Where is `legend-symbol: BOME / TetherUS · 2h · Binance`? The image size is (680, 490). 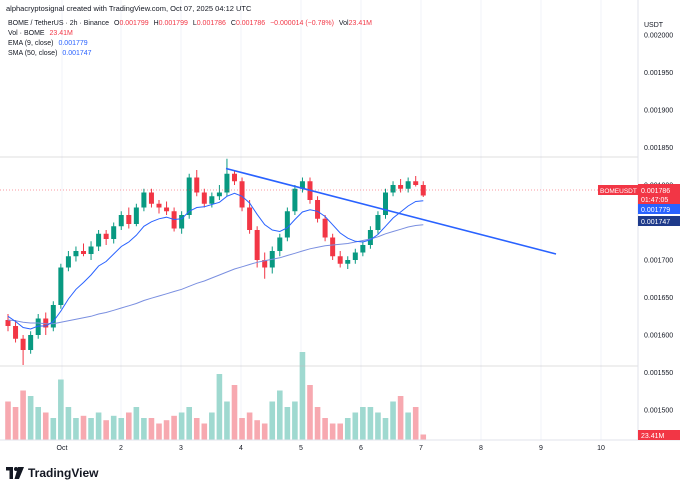
legend-symbol: BOME / TetherUS · 2h · Binance is located at coordinates (59, 23).